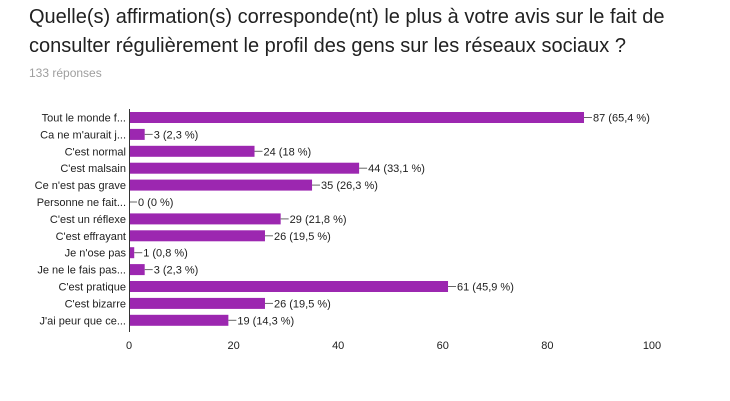  What do you see at coordinates (443, 346) in the screenshot?
I see `x-tick-label: 60` at bounding box center [443, 346].